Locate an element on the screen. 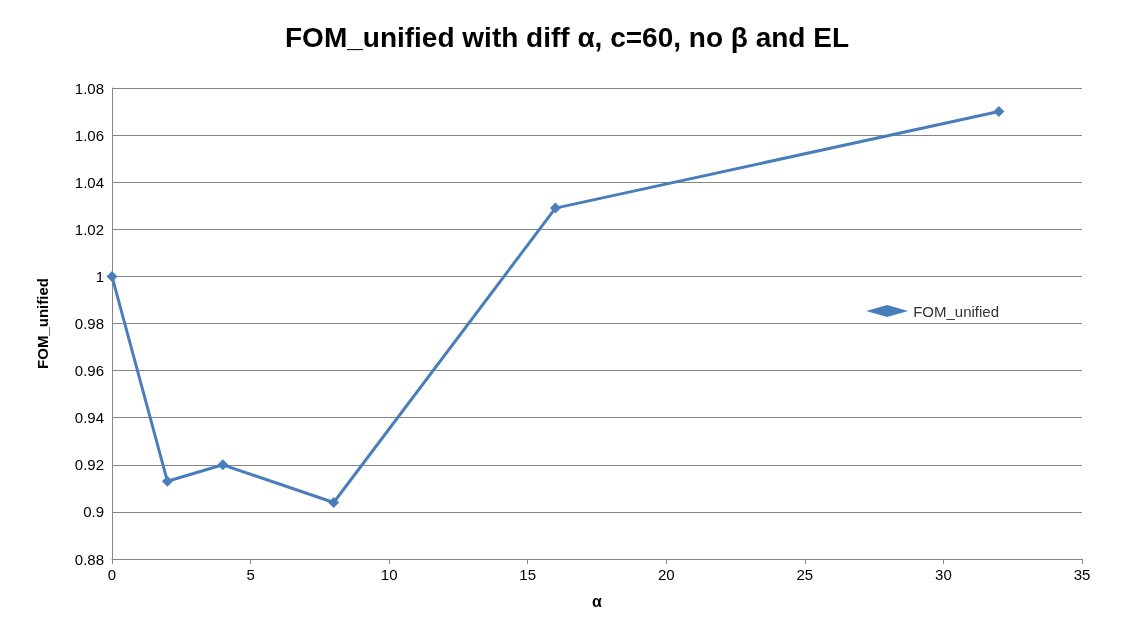 The width and height of the screenshot is (1134, 622). y-tick-label: 1 is located at coordinates (99, 276).